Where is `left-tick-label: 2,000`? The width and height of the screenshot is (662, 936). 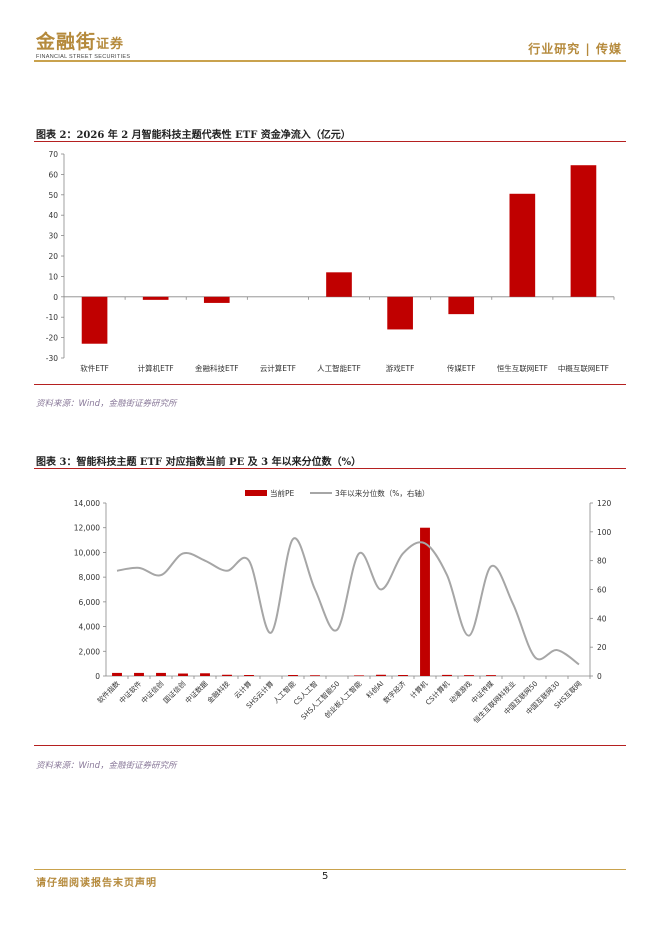
left-tick-label: 2,000 is located at coordinates (90, 651).